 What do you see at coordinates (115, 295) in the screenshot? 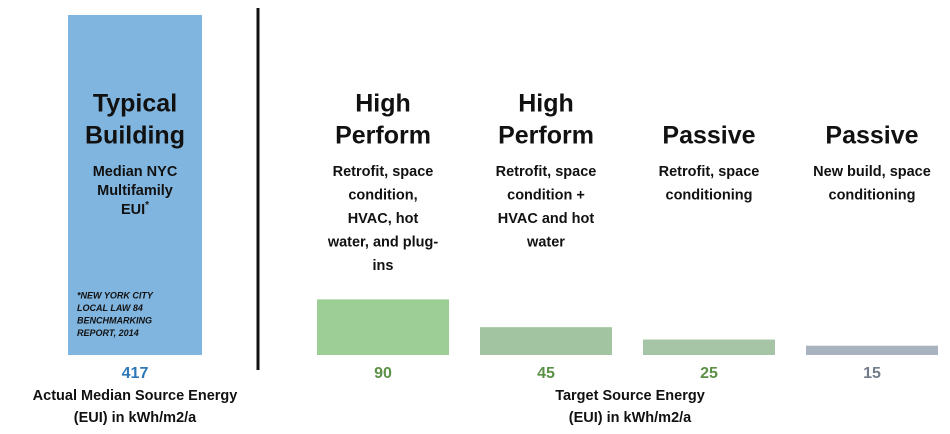
I see `footnote: *NEW YORK CITY` at bounding box center [115, 295].